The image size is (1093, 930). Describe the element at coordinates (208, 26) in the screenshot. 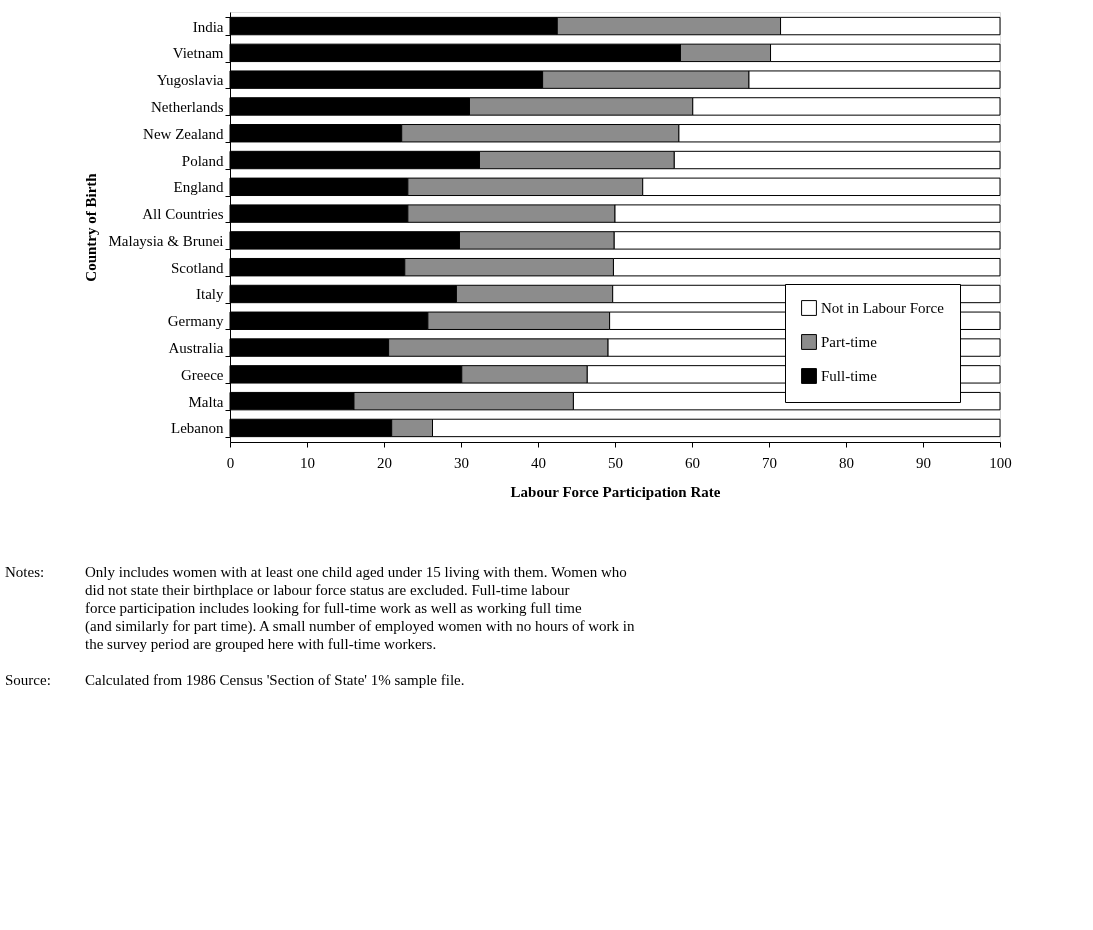

I see `y-tick-label: India` at that location.